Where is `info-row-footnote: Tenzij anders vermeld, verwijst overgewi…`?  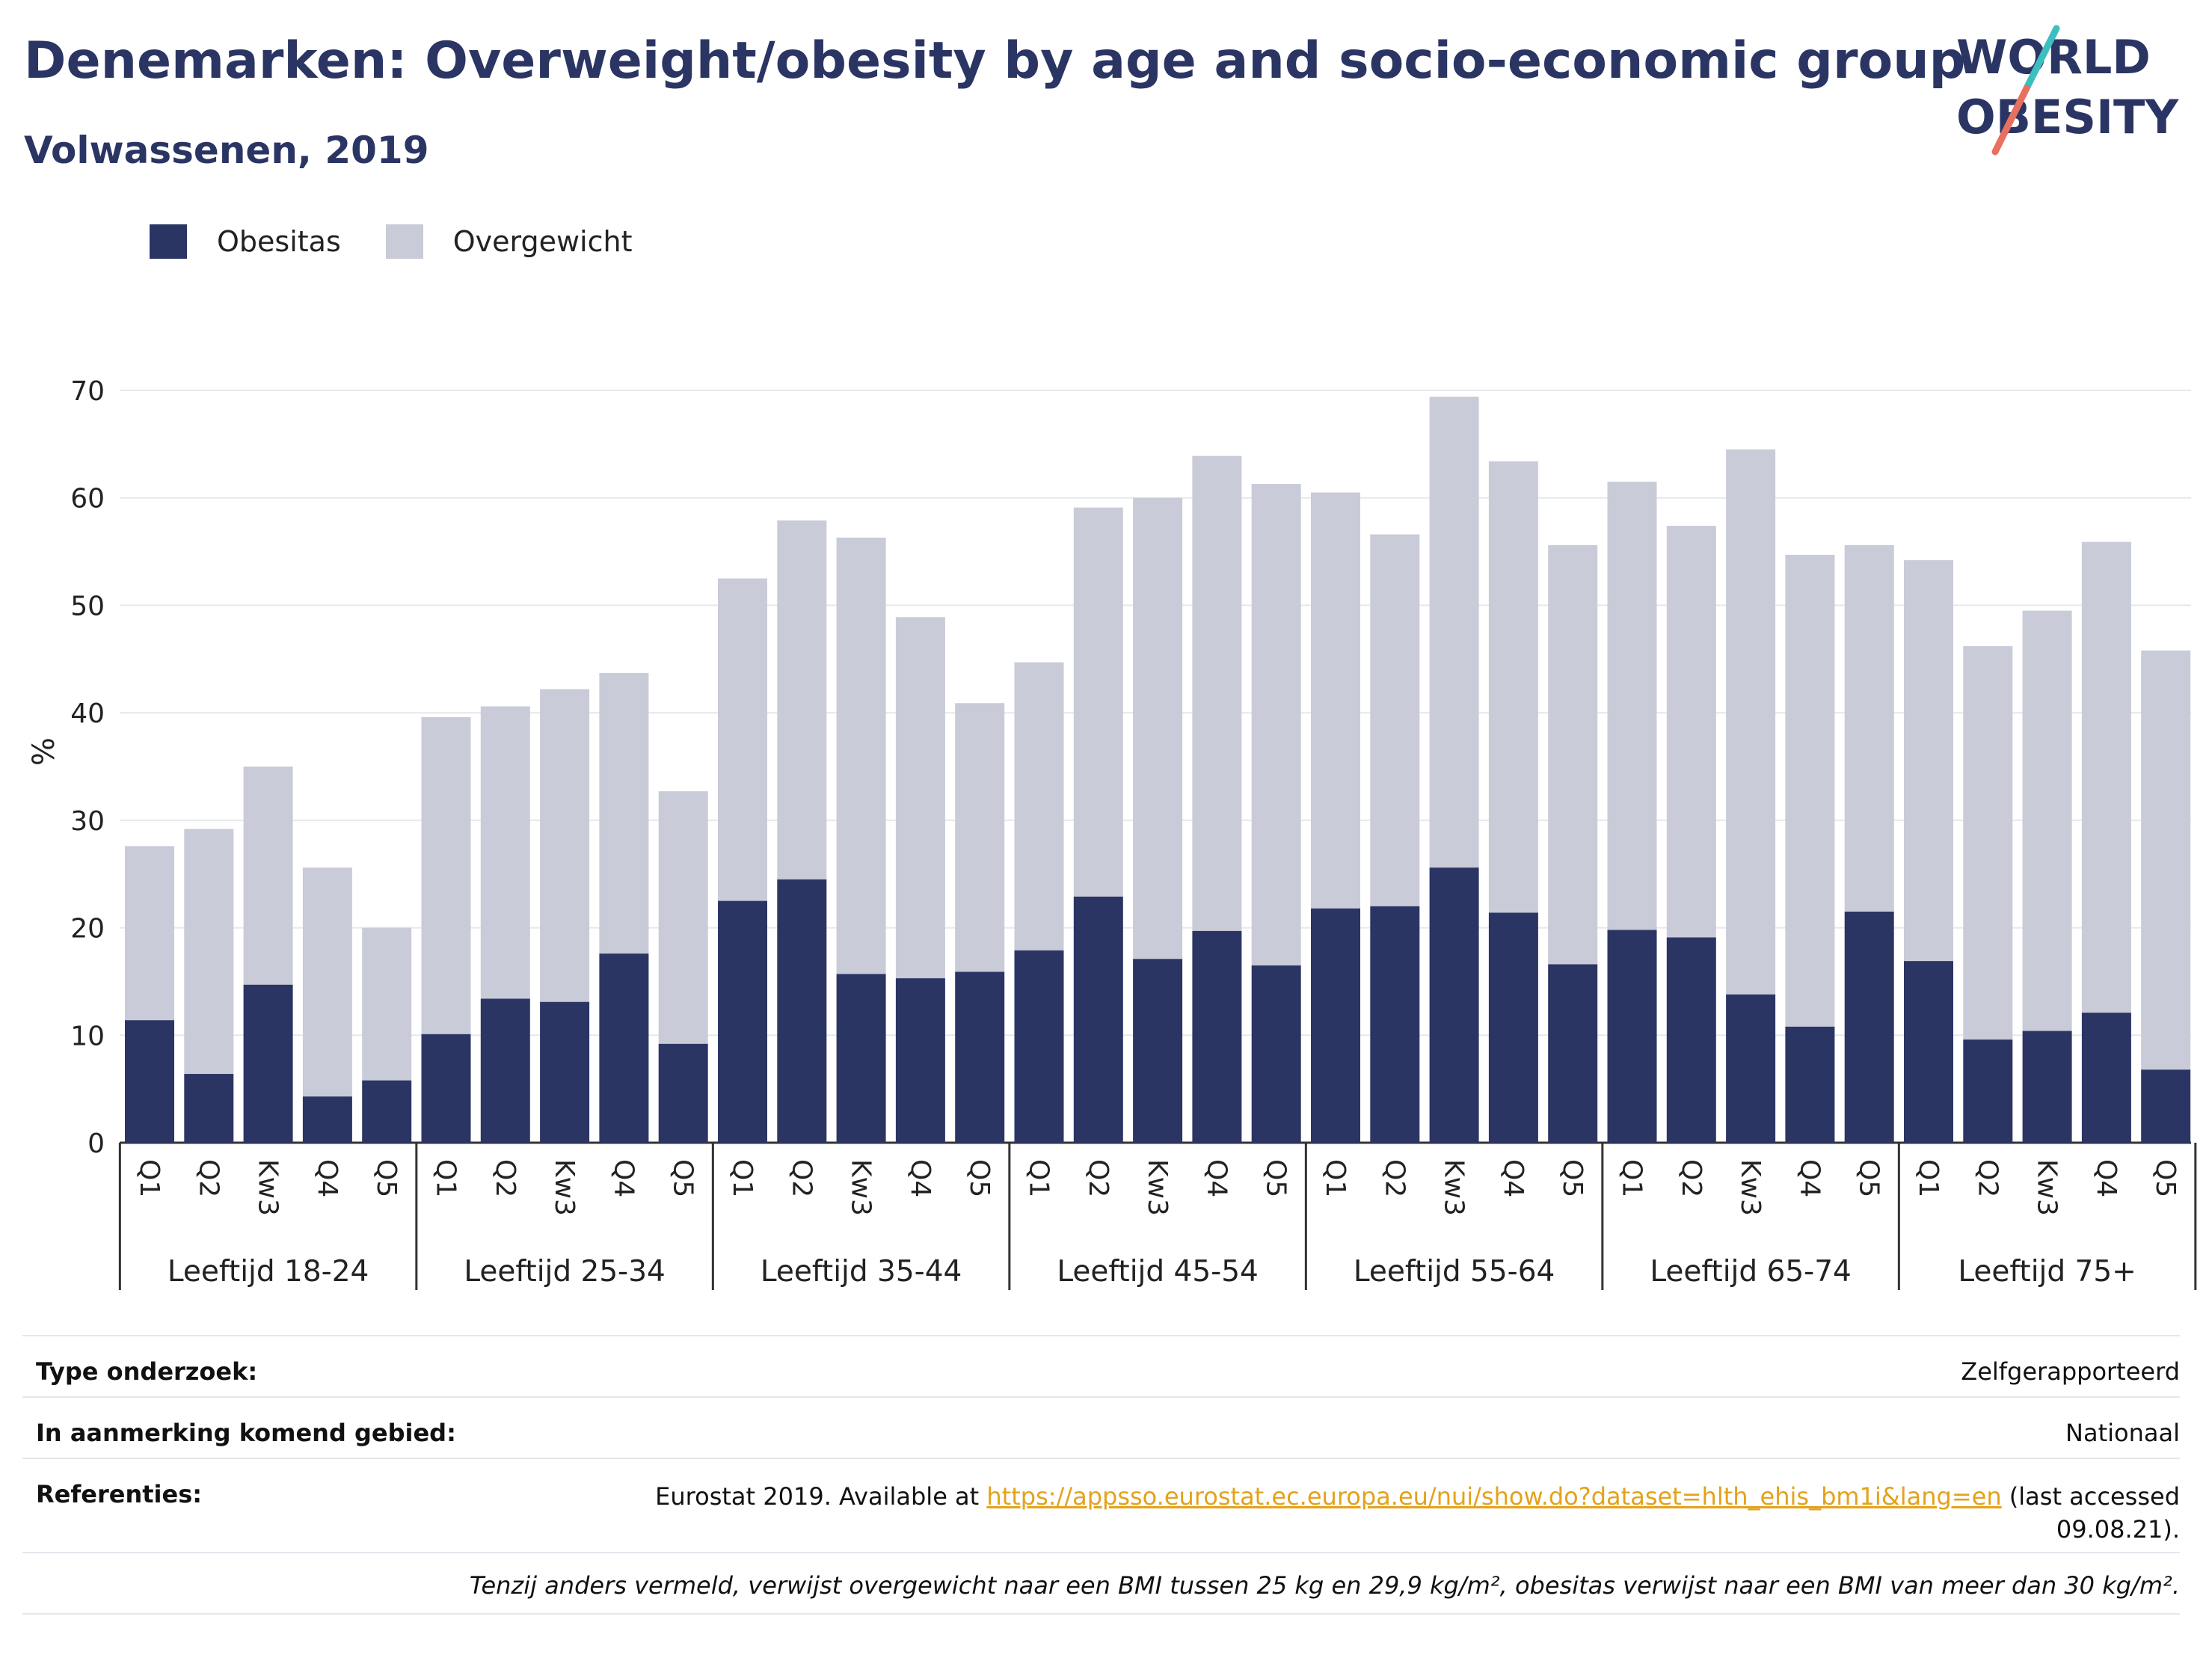 info-row-footnote: Tenzij anders vermeld, verwijst overgewi… is located at coordinates (1101, 1583).